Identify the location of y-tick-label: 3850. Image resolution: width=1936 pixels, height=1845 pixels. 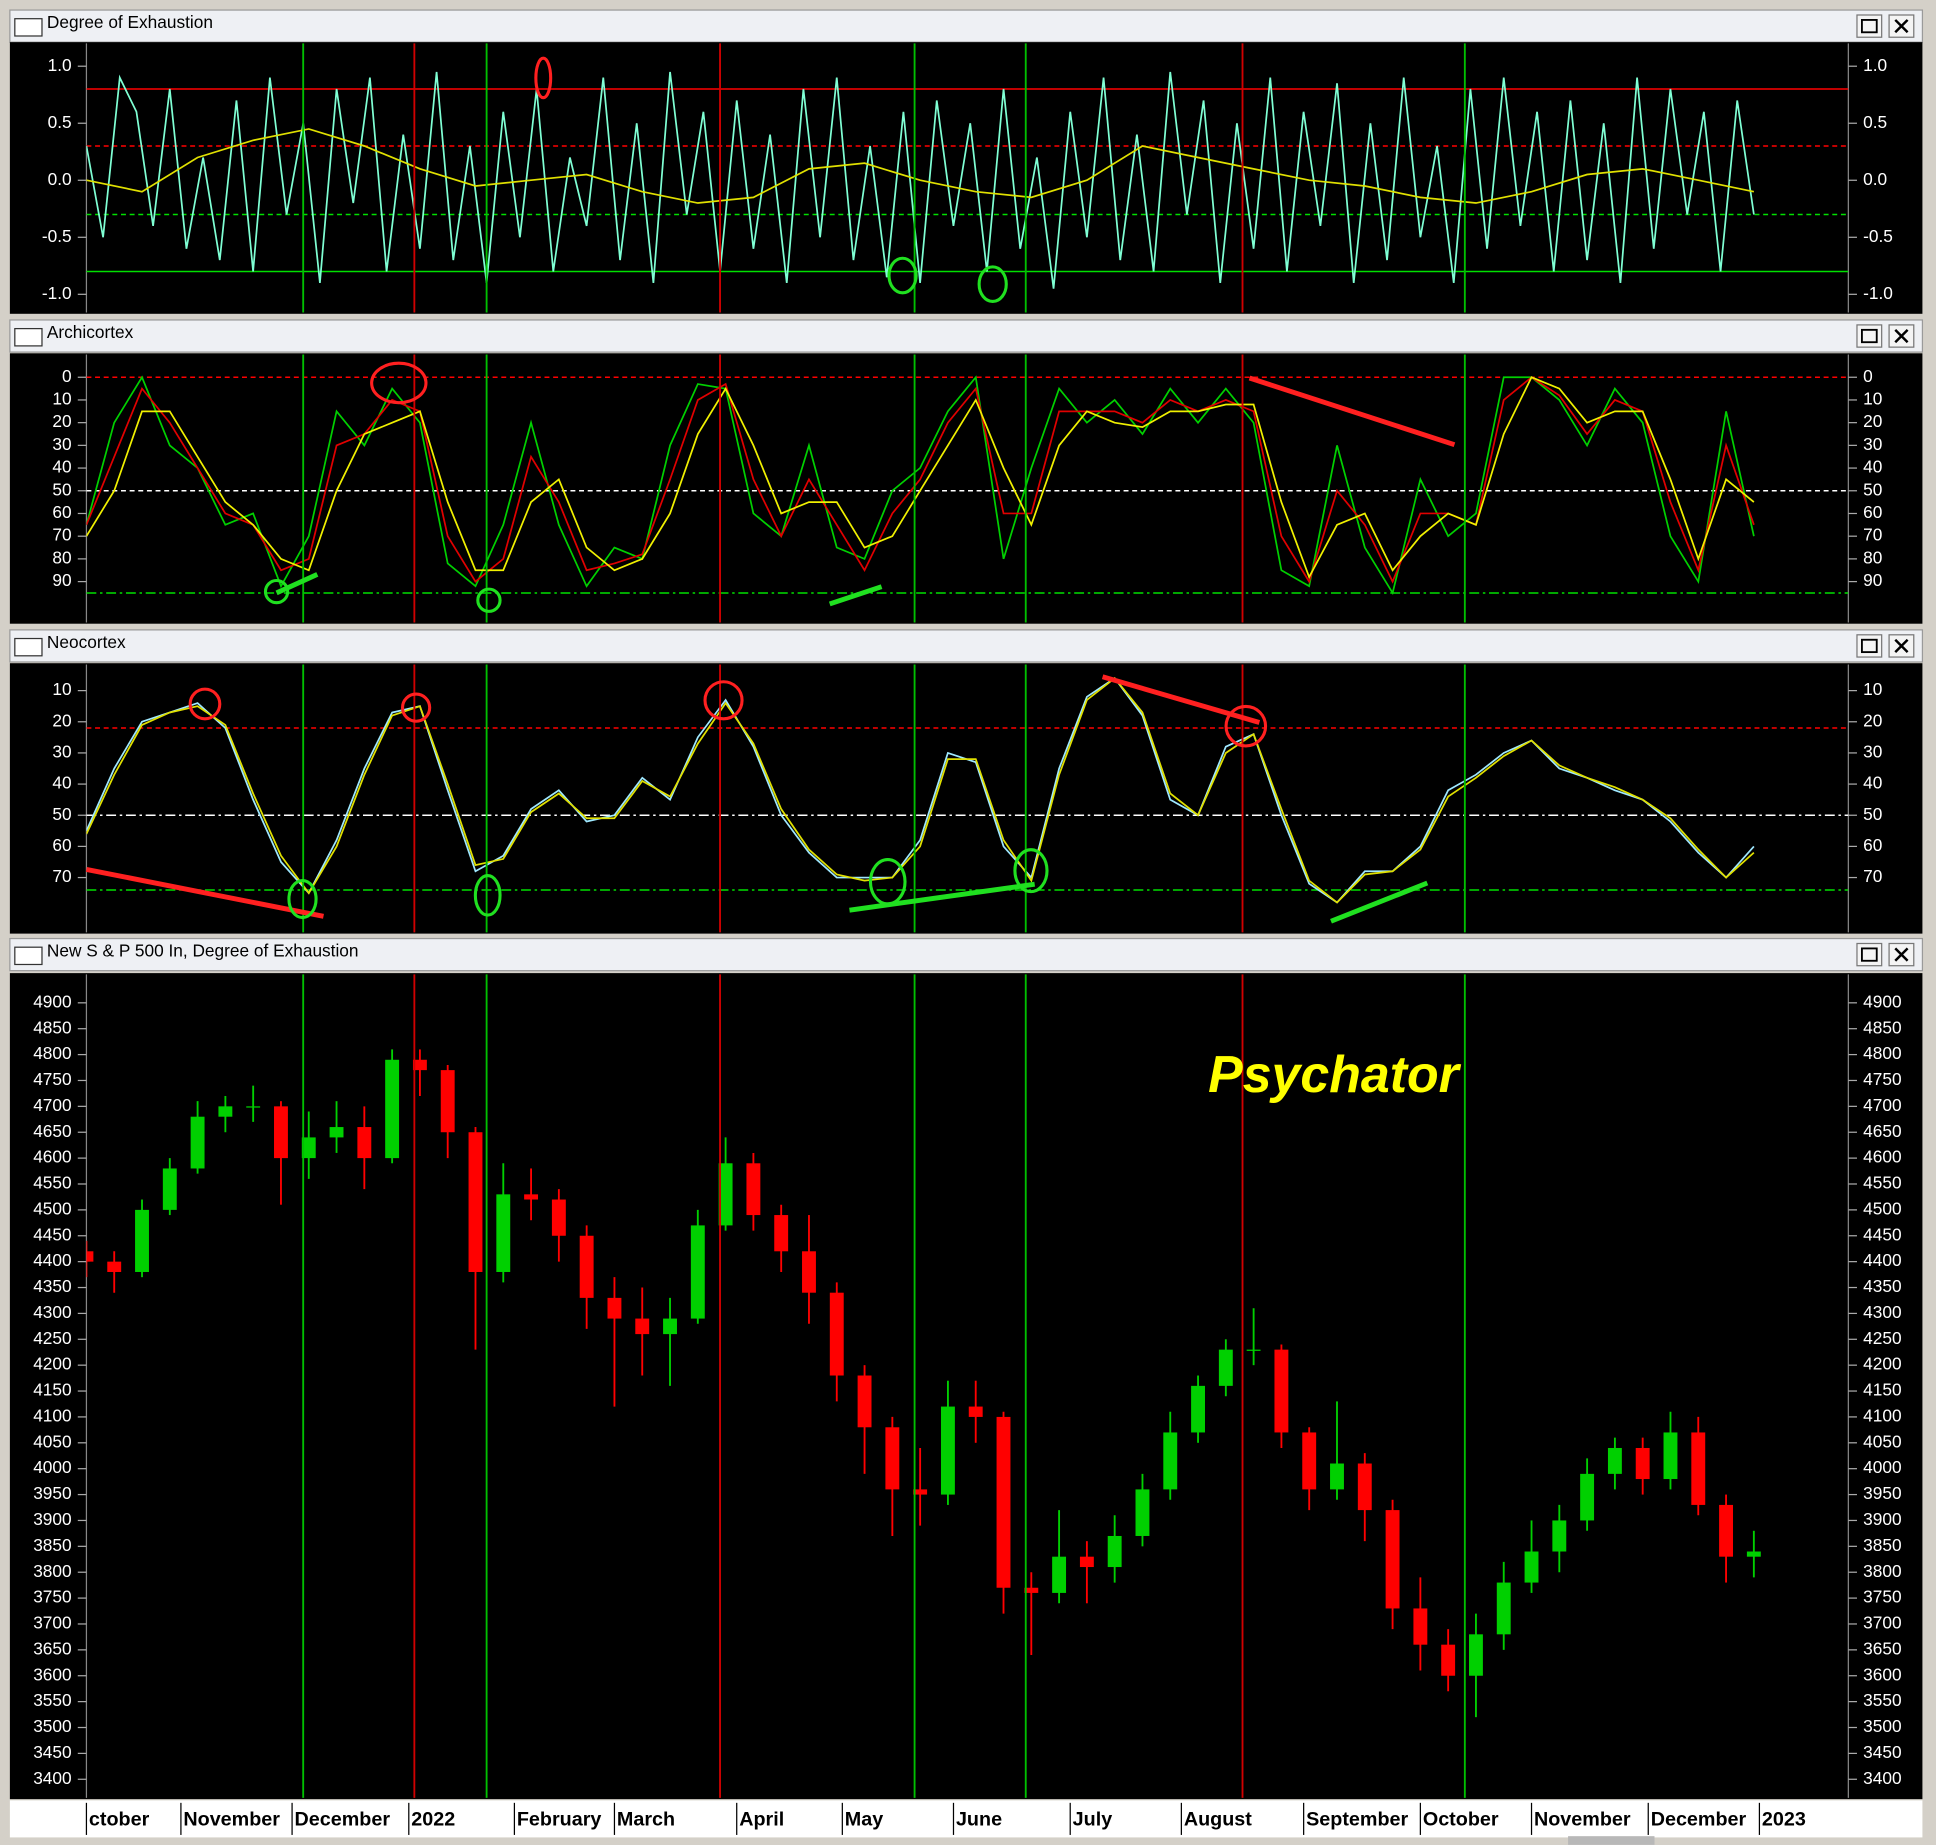
(52, 1545).